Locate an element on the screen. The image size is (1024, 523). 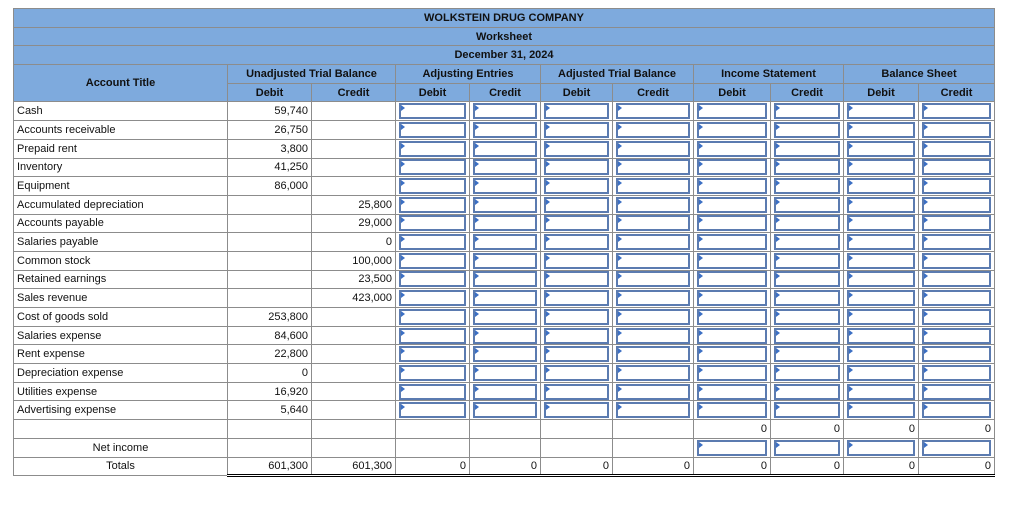
net-income-bs-debit-input is located at coordinates (881, 447).